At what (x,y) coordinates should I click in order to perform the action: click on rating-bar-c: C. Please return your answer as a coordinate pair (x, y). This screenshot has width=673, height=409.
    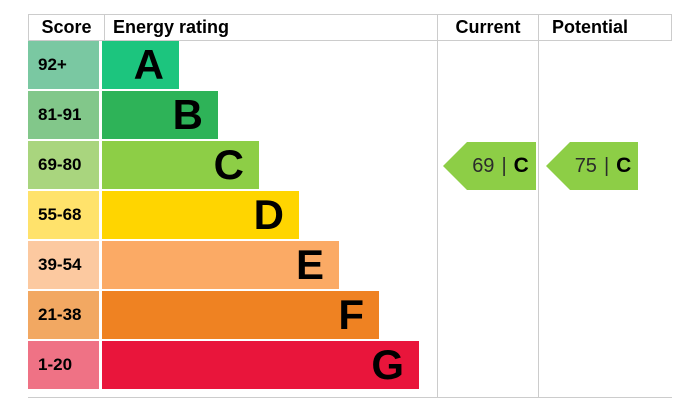
    Looking at the image, I should click on (180, 165).